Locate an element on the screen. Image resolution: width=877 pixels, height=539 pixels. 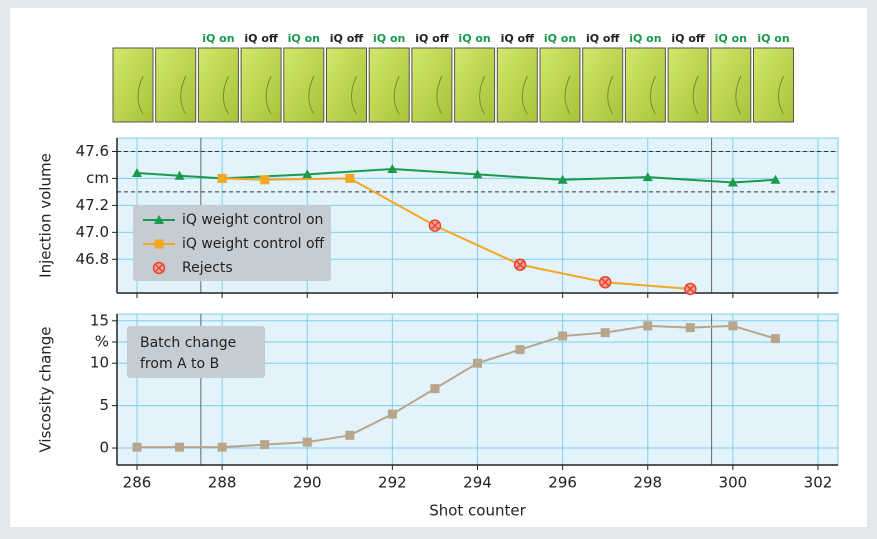
x-tick-label: 294 is located at coordinates (477, 483).